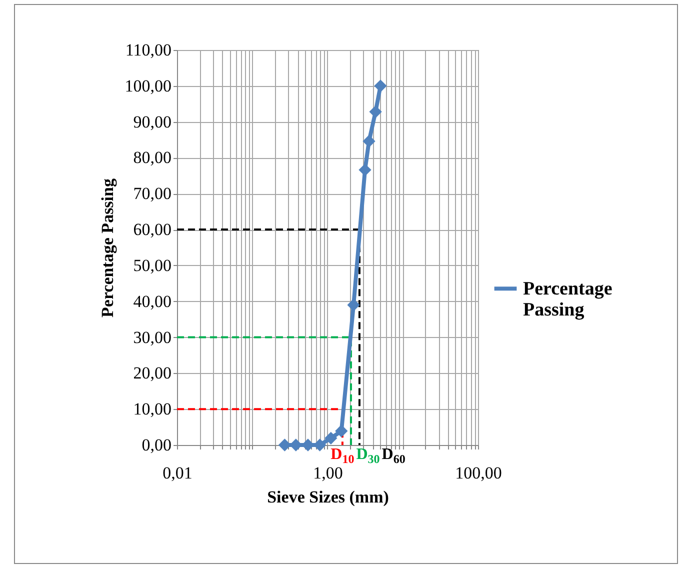 The image size is (684, 570). I want to click on annotation: D$_{60}$, so click(394, 457).